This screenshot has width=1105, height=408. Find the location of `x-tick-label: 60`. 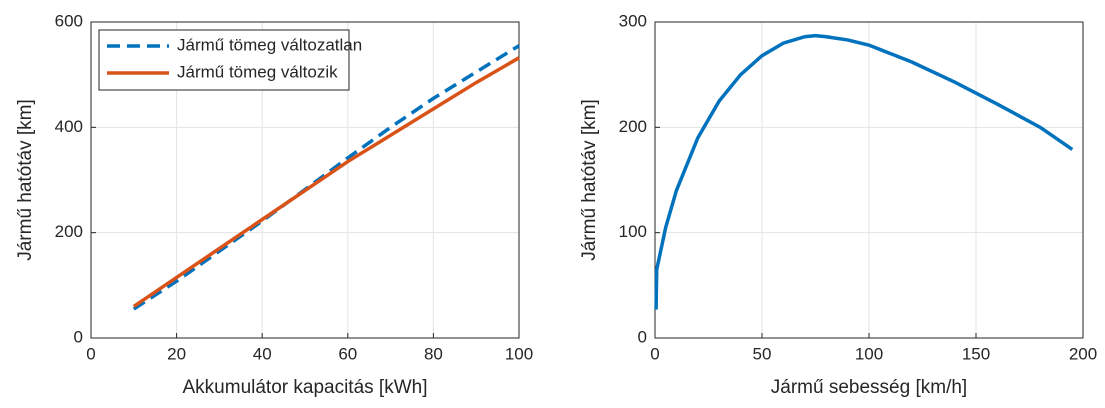

x-tick-label: 60 is located at coordinates (347, 353).